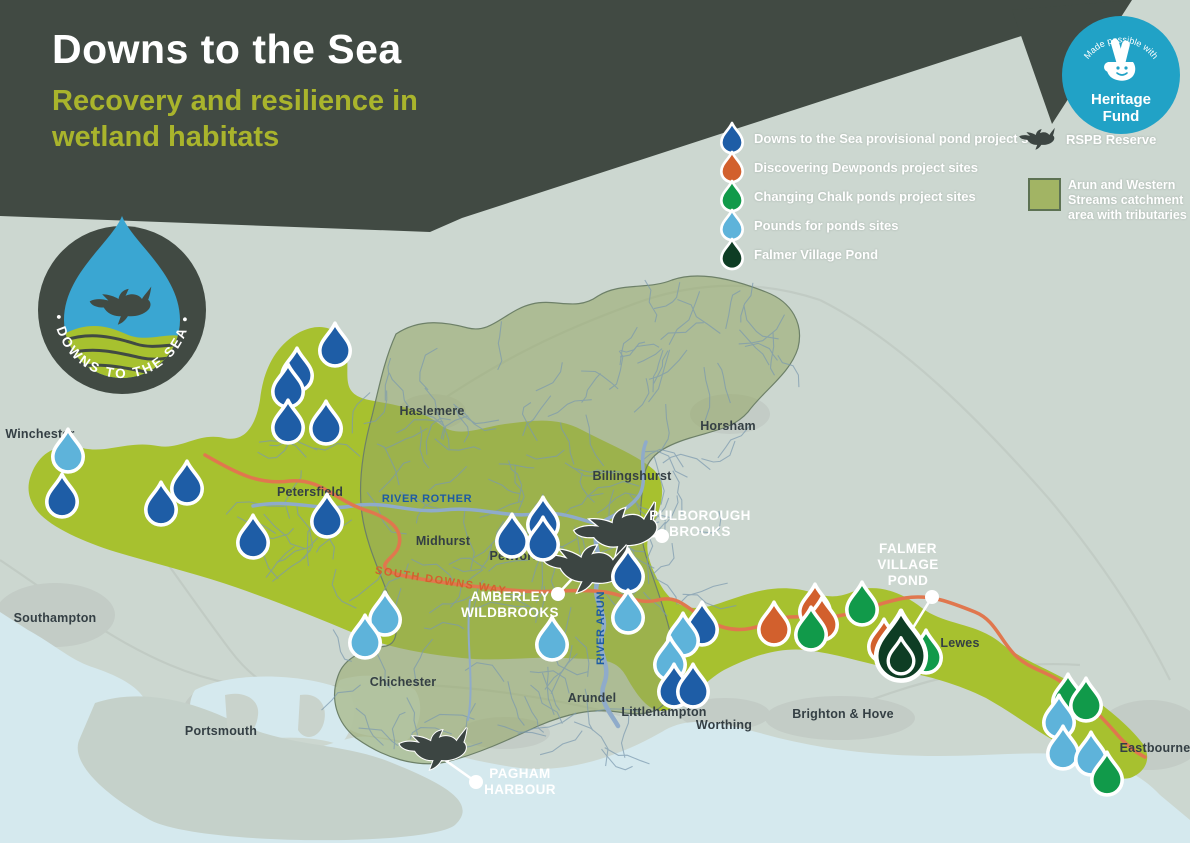  I want to click on place-label: Worthing, so click(724, 725).